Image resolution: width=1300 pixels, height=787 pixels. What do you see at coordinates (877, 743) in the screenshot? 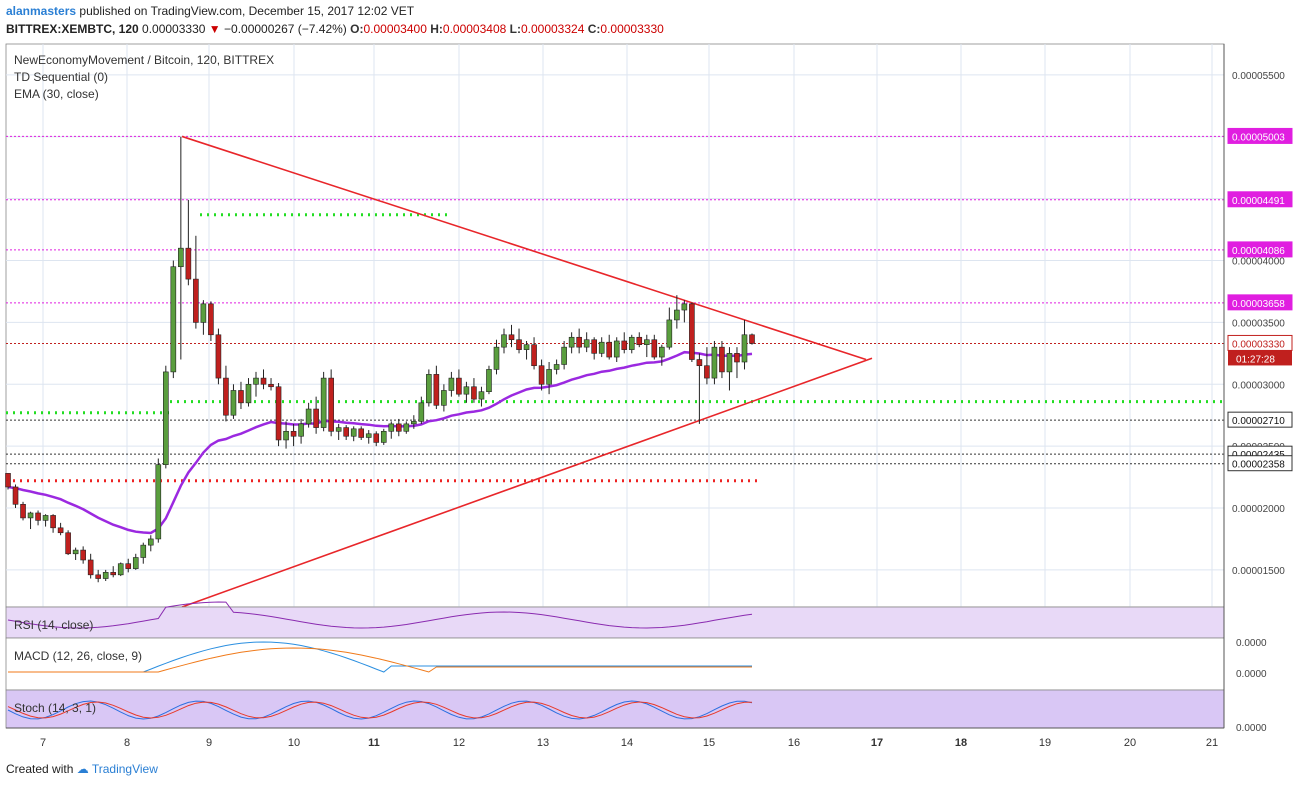
I see `x-tick-label: 17` at bounding box center [877, 743].